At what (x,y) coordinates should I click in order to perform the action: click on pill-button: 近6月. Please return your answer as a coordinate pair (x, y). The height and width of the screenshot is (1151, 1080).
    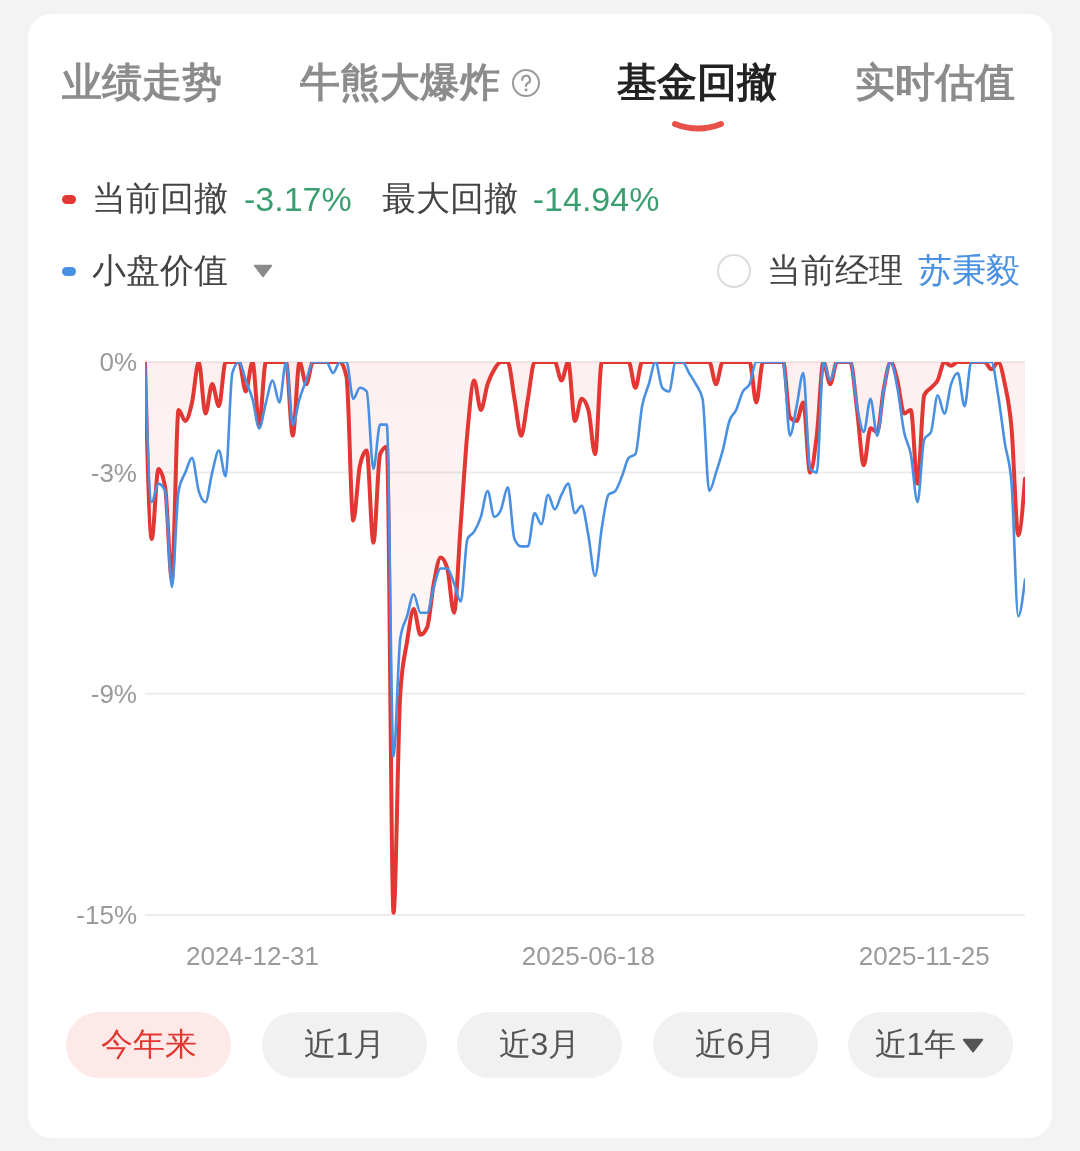
    Looking at the image, I should click on (735, 1045).